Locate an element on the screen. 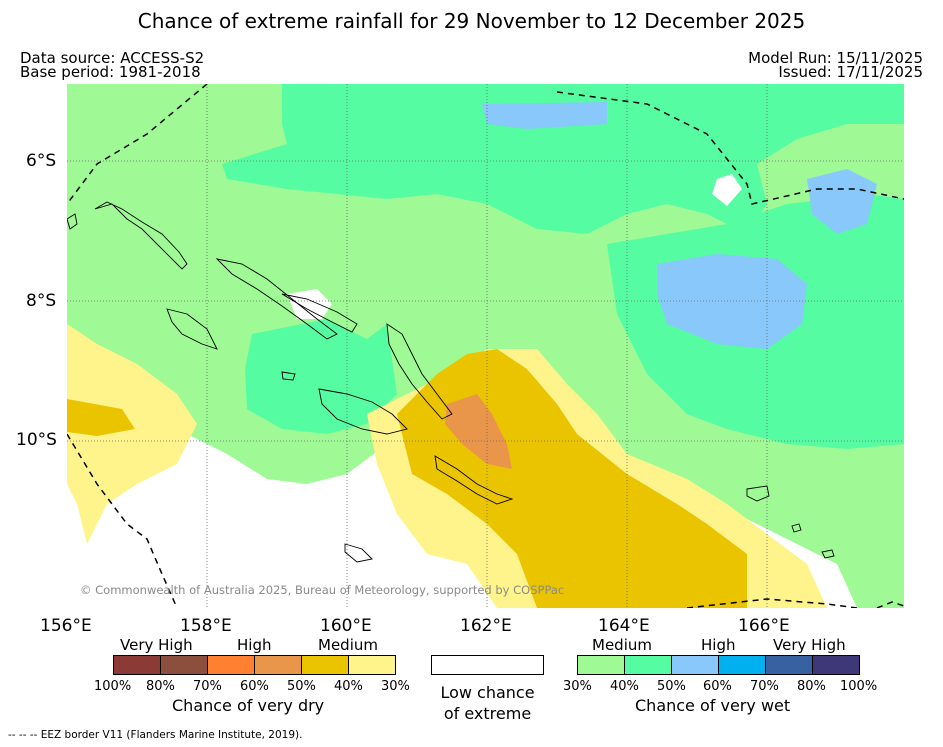 The height and width of the screenshot is (747, 943). wet-tick: 60% is located at coordinates (717, 686).